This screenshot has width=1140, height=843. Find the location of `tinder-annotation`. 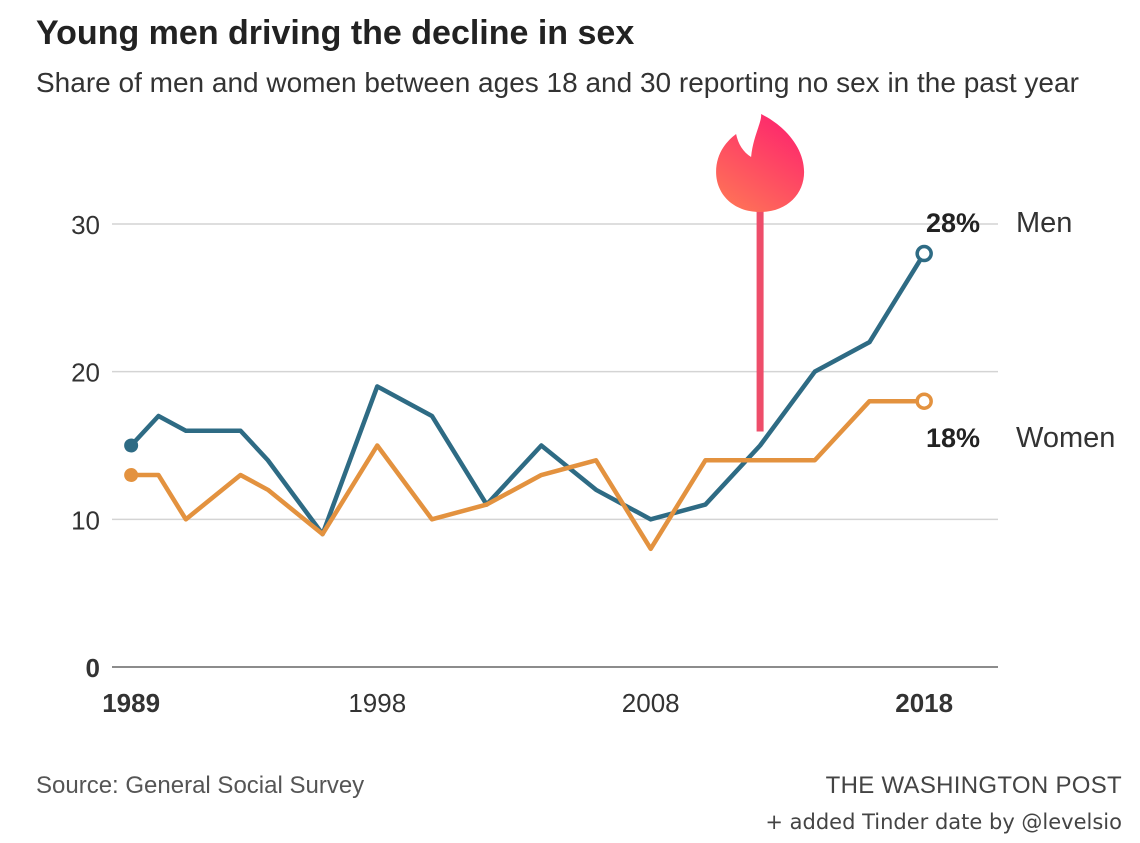

tinder-annotation is located at coordinates (760, 273).